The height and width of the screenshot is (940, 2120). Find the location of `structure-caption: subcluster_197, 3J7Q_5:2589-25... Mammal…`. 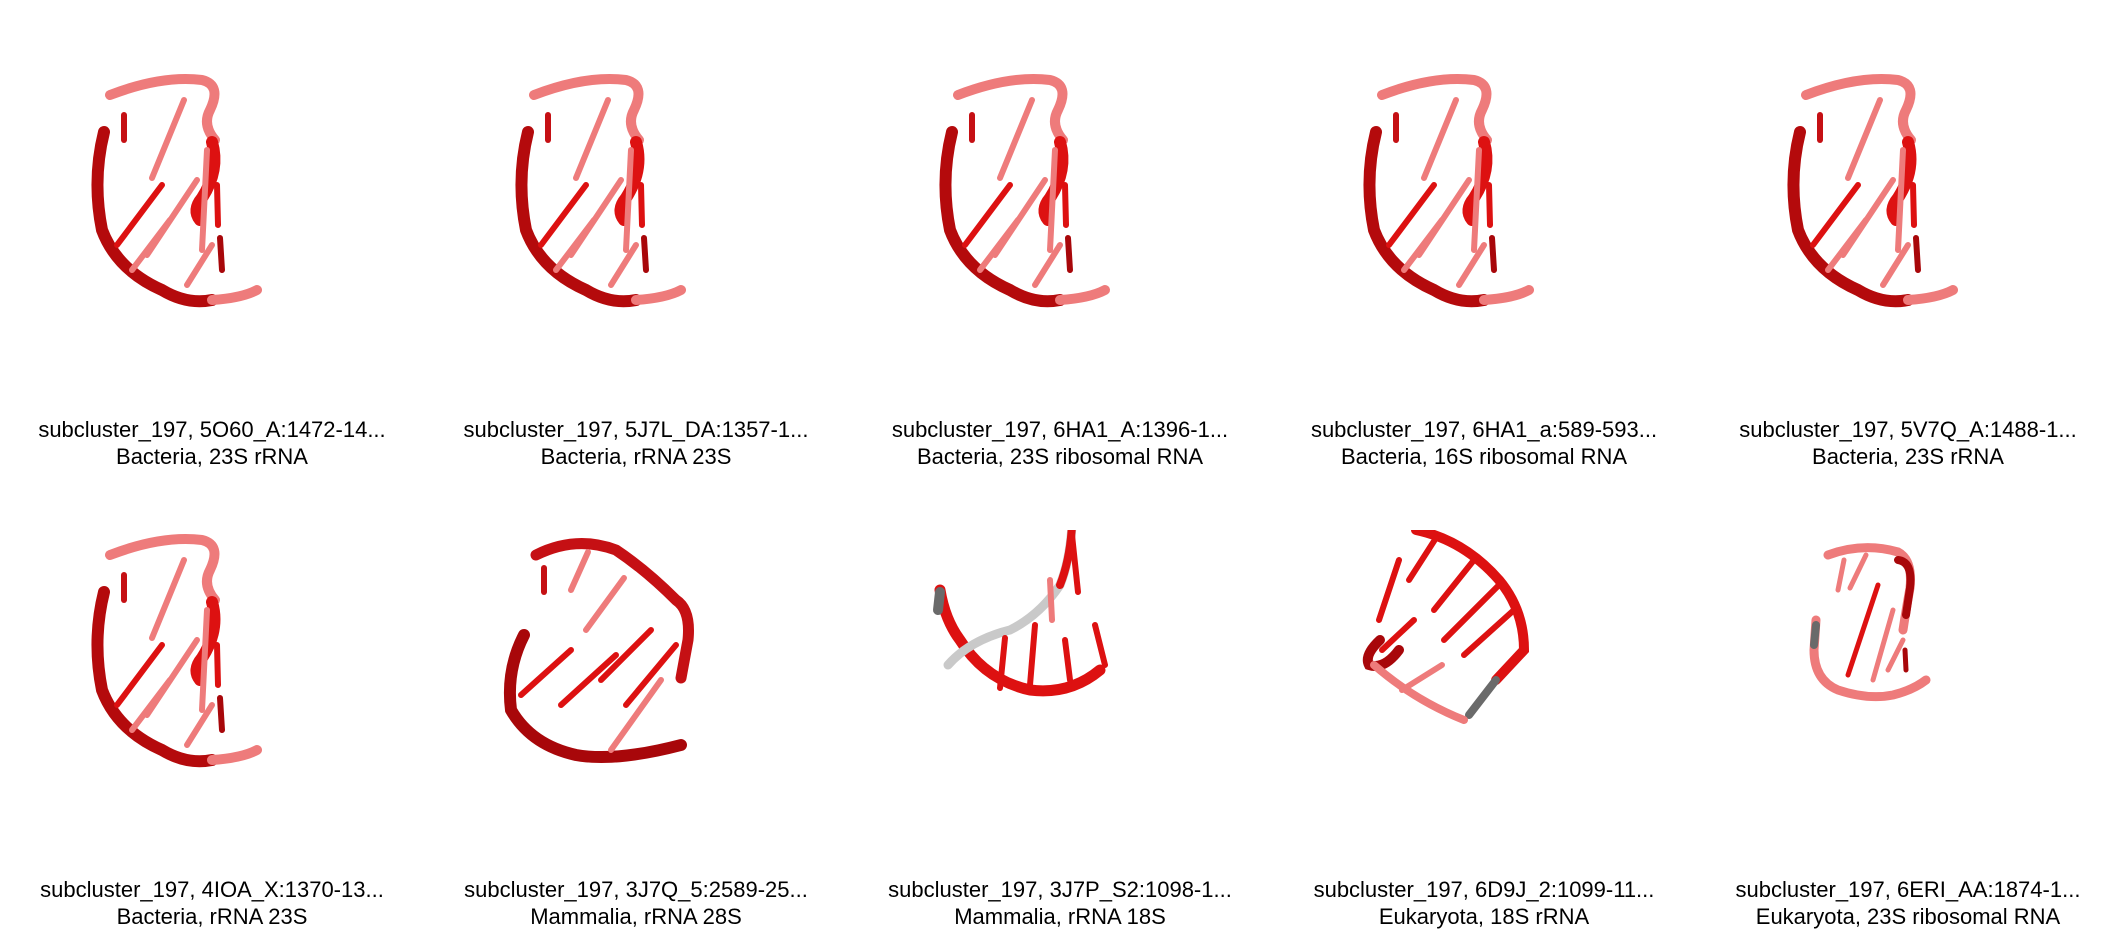

structure-caption: subcluster_197, 3J7Q_5:2589-25... Mammal… is located at coordinates (636, 903).